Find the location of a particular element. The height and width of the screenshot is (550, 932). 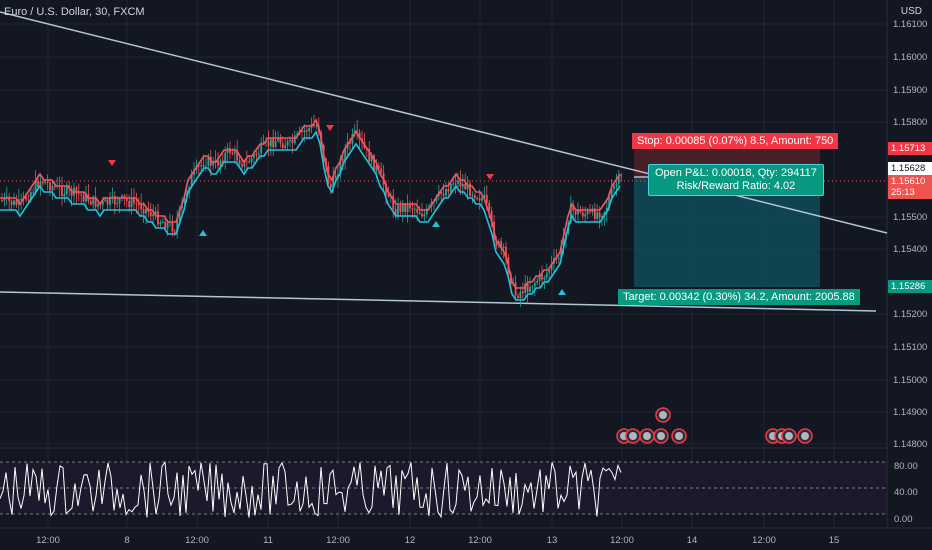

oscillator-line is located at coordinates (311, 489).